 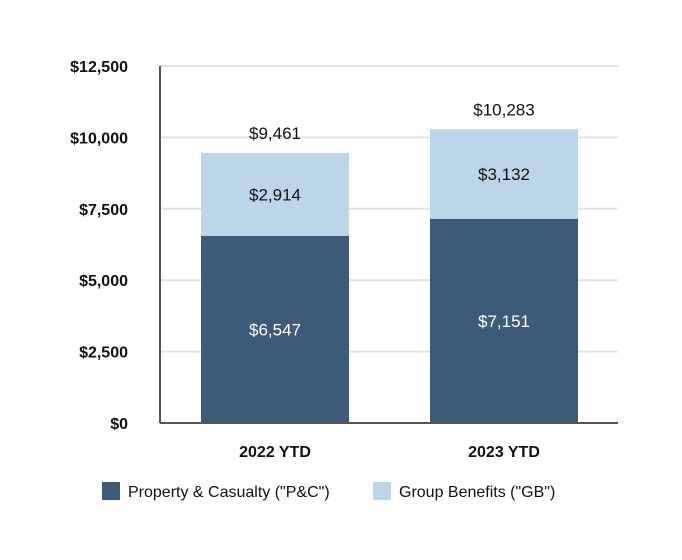 What do you see at coordinates (389, 452) in the screenshot?
I see `x-axis-categories: 2022 YTD 2023 YTD` at bounding box center [389, 452].